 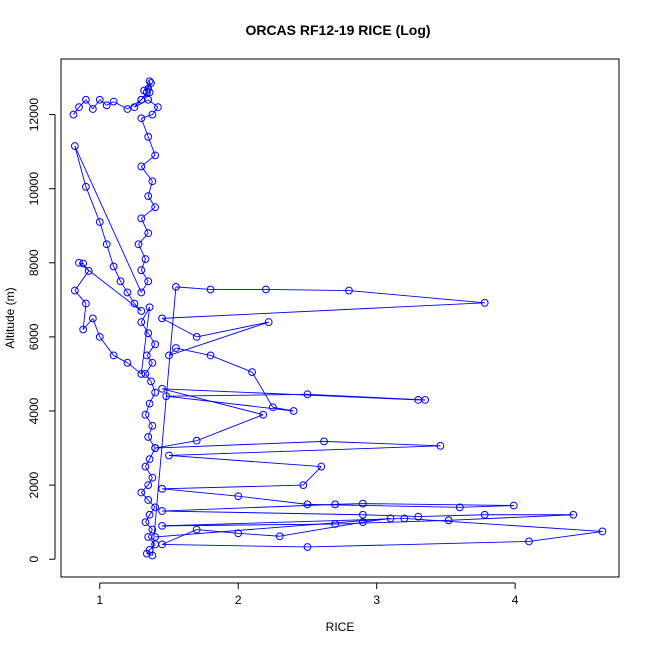 What do you see at coordinates (34, 410) in the screenshot?
I see `y-tick-label: 4000` at bounding box center [34, 410].